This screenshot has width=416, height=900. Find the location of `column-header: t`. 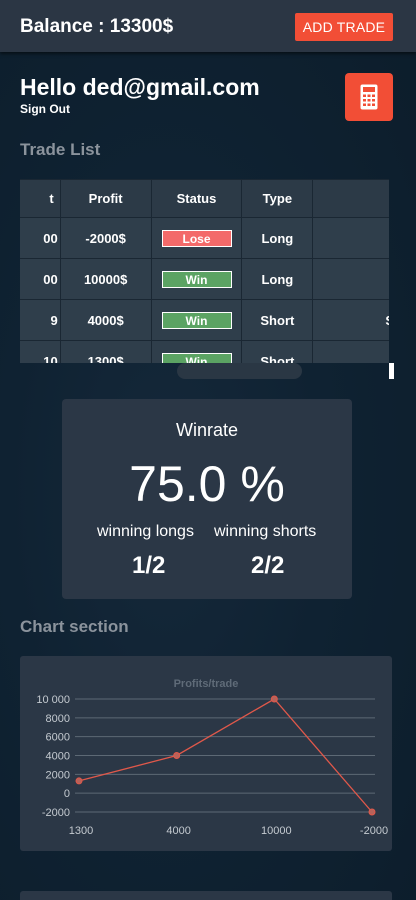

column-header: t is located at coordinates (40, 198).